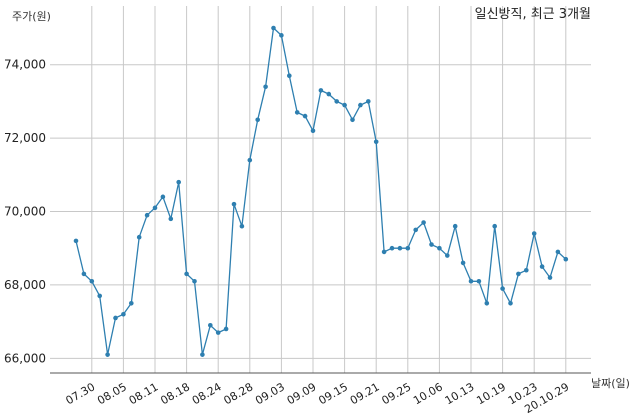 The image size is (640, 414). I want to click on x-tick-label: 08.11, so click(144, 393).